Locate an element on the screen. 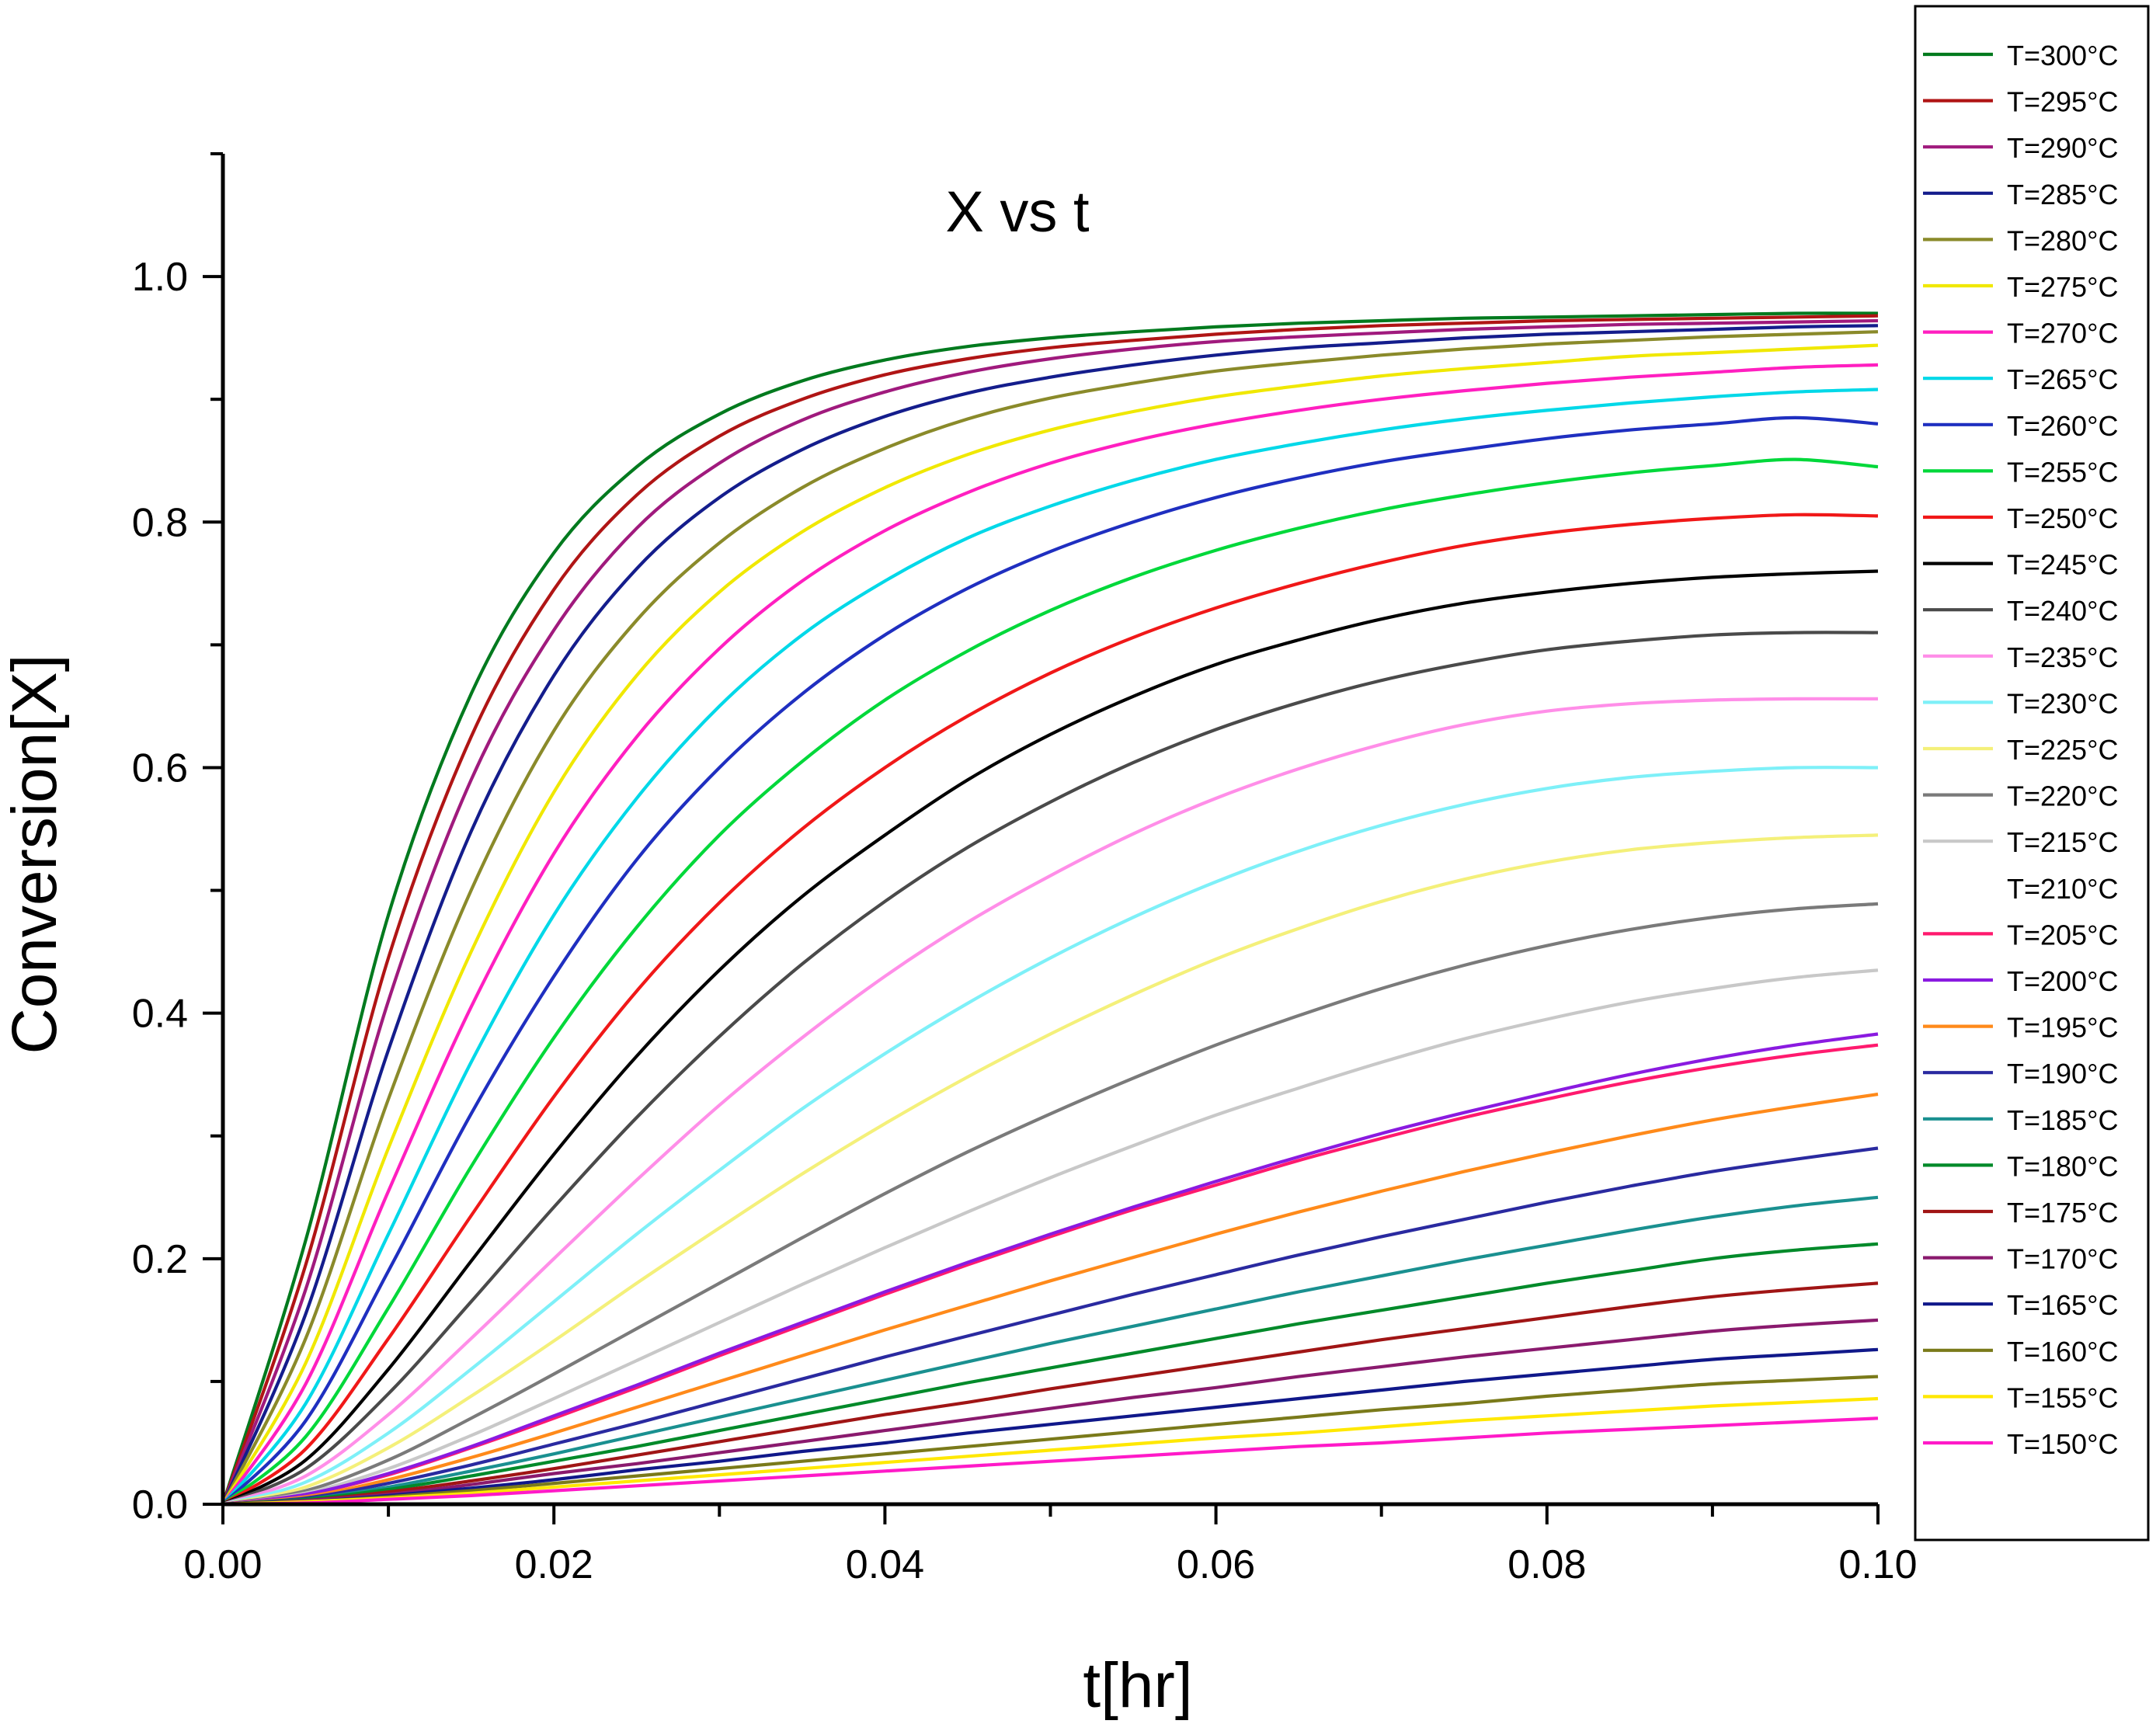 The image size is (2156, 1724). legend-label-11: T=245°C is located at coordinates (2062, 565).